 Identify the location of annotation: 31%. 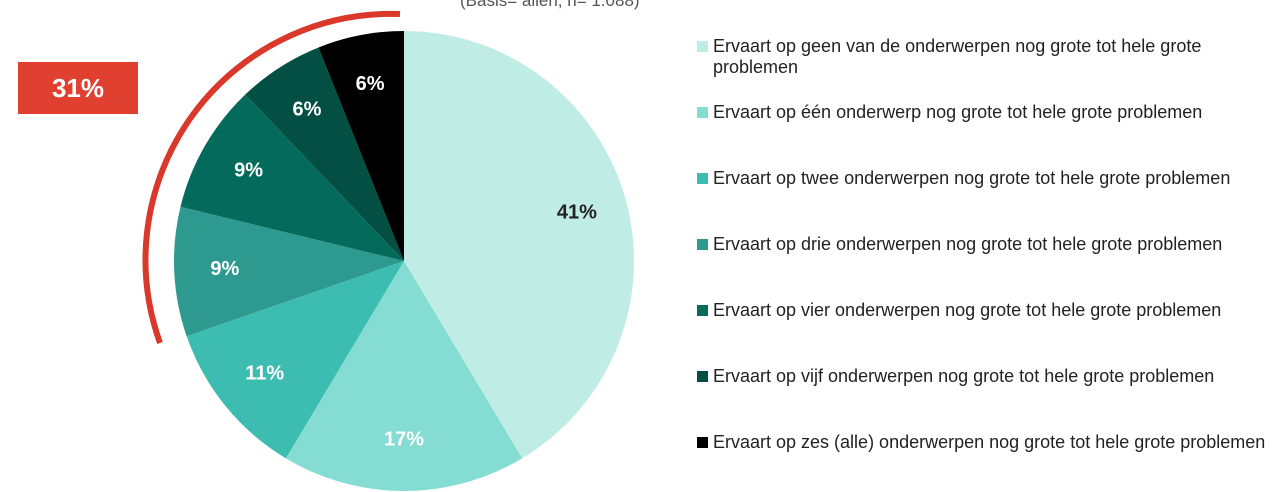
(78, 88).